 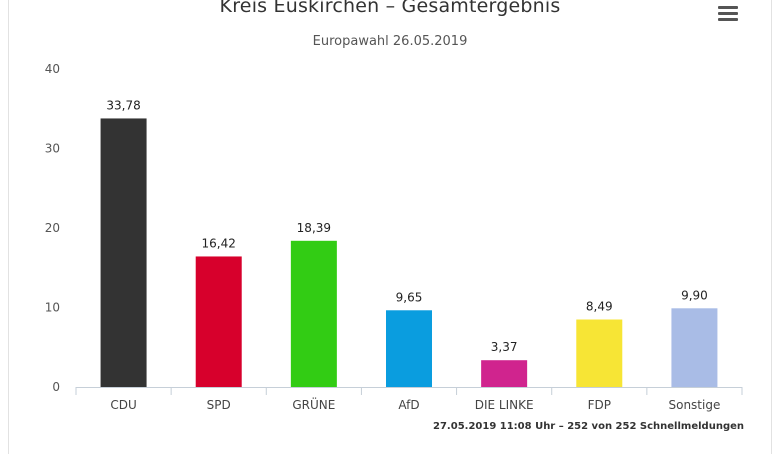 I want to click on y-tick-label: 20, so click(x=52, y=228).